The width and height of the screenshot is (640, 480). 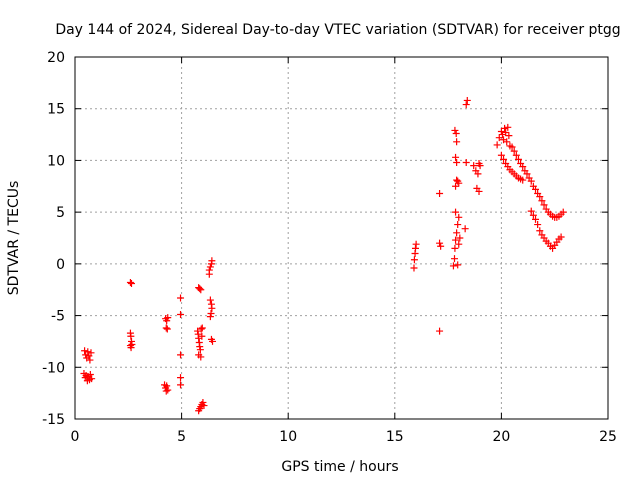 What do you see at coordinates (608, 437) in the screenshot?
I see `x-tick-label: 25` at bounding box center [608, 437].